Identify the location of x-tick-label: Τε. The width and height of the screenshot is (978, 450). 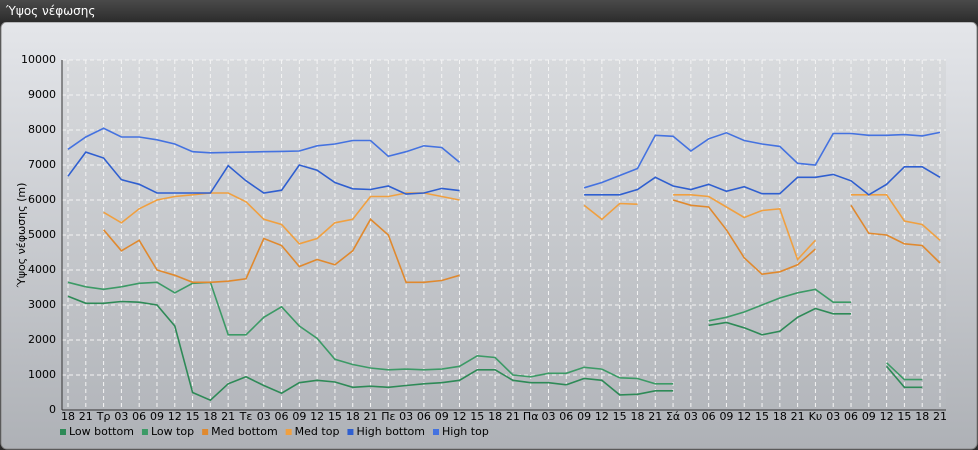
(246, 416).